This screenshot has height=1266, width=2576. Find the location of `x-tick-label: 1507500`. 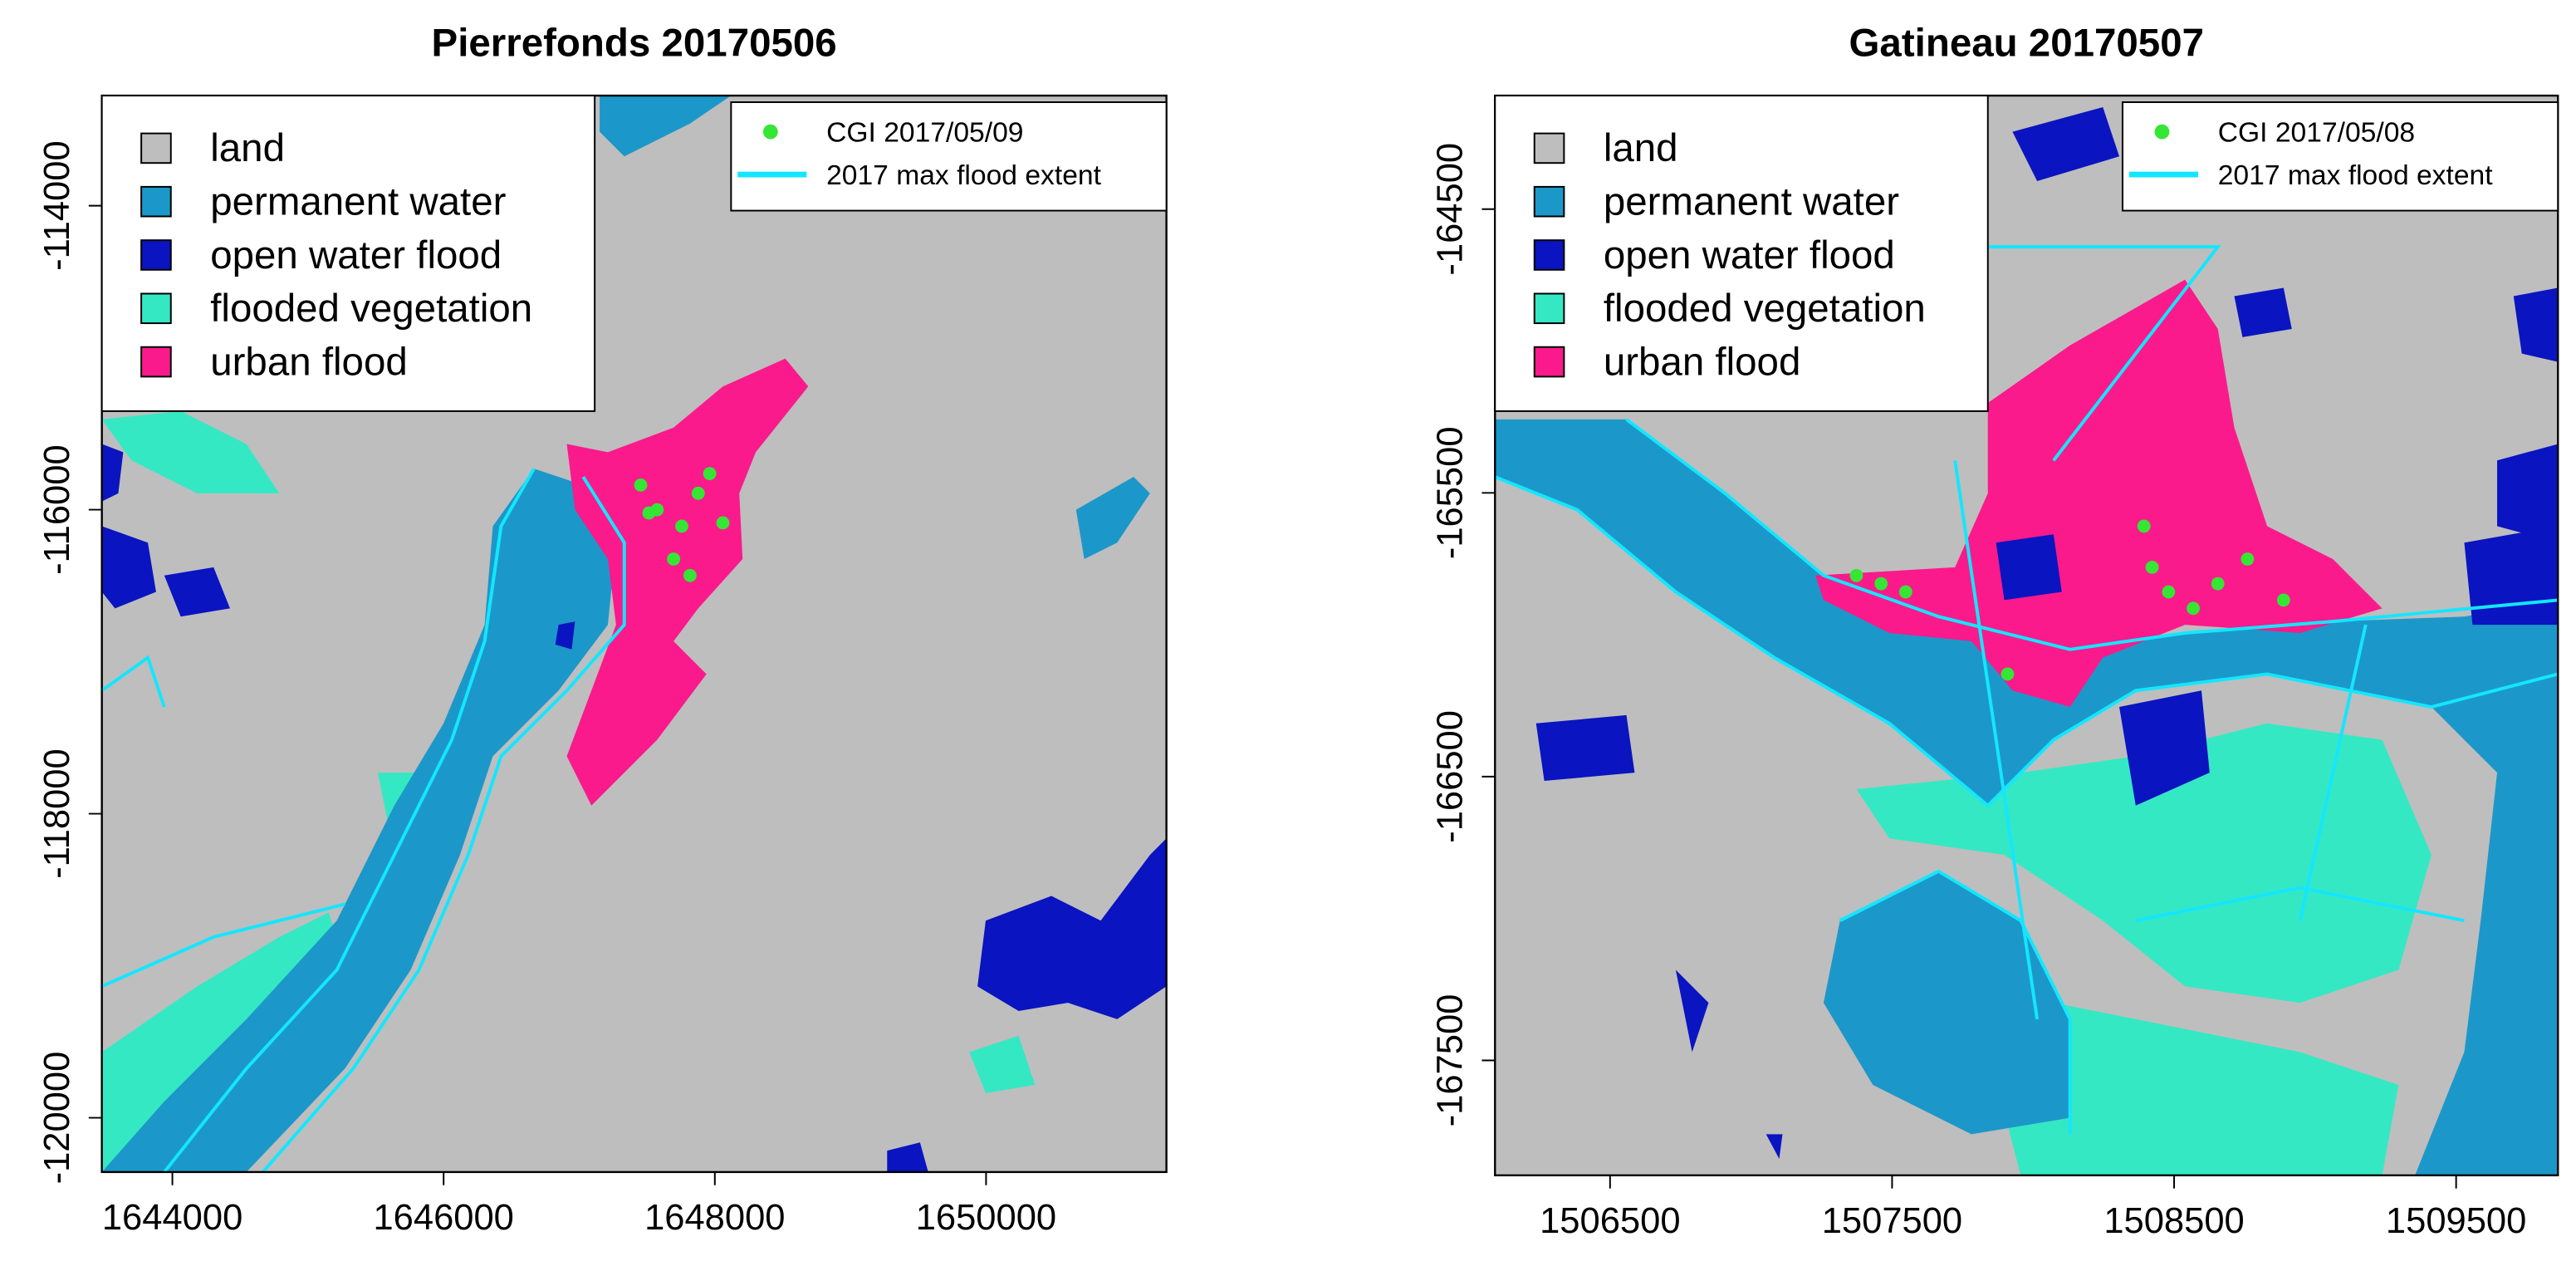

x-tick-label: 1507500 is located at coordinates (1892, 1221).